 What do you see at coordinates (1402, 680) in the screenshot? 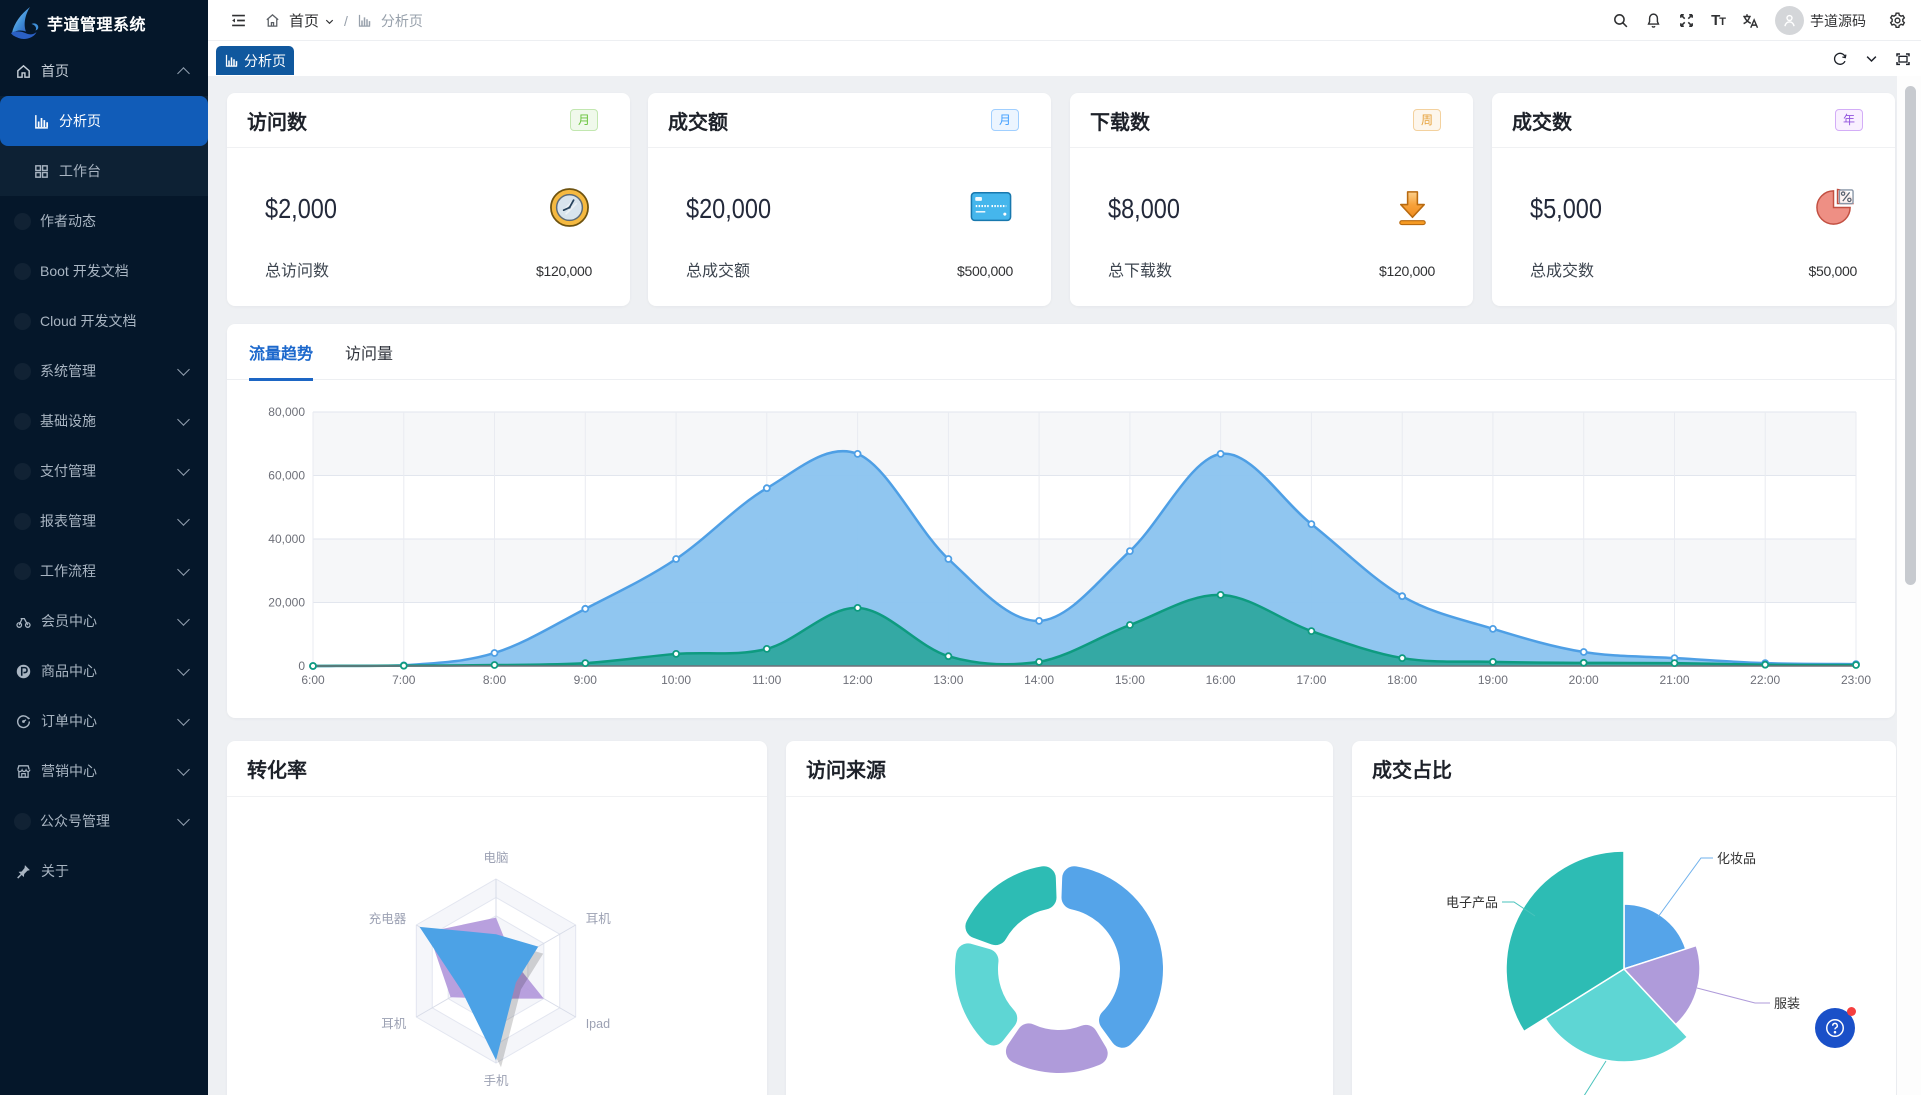
I see `svg-text: 18:00` at bounding box center [1402, 680].